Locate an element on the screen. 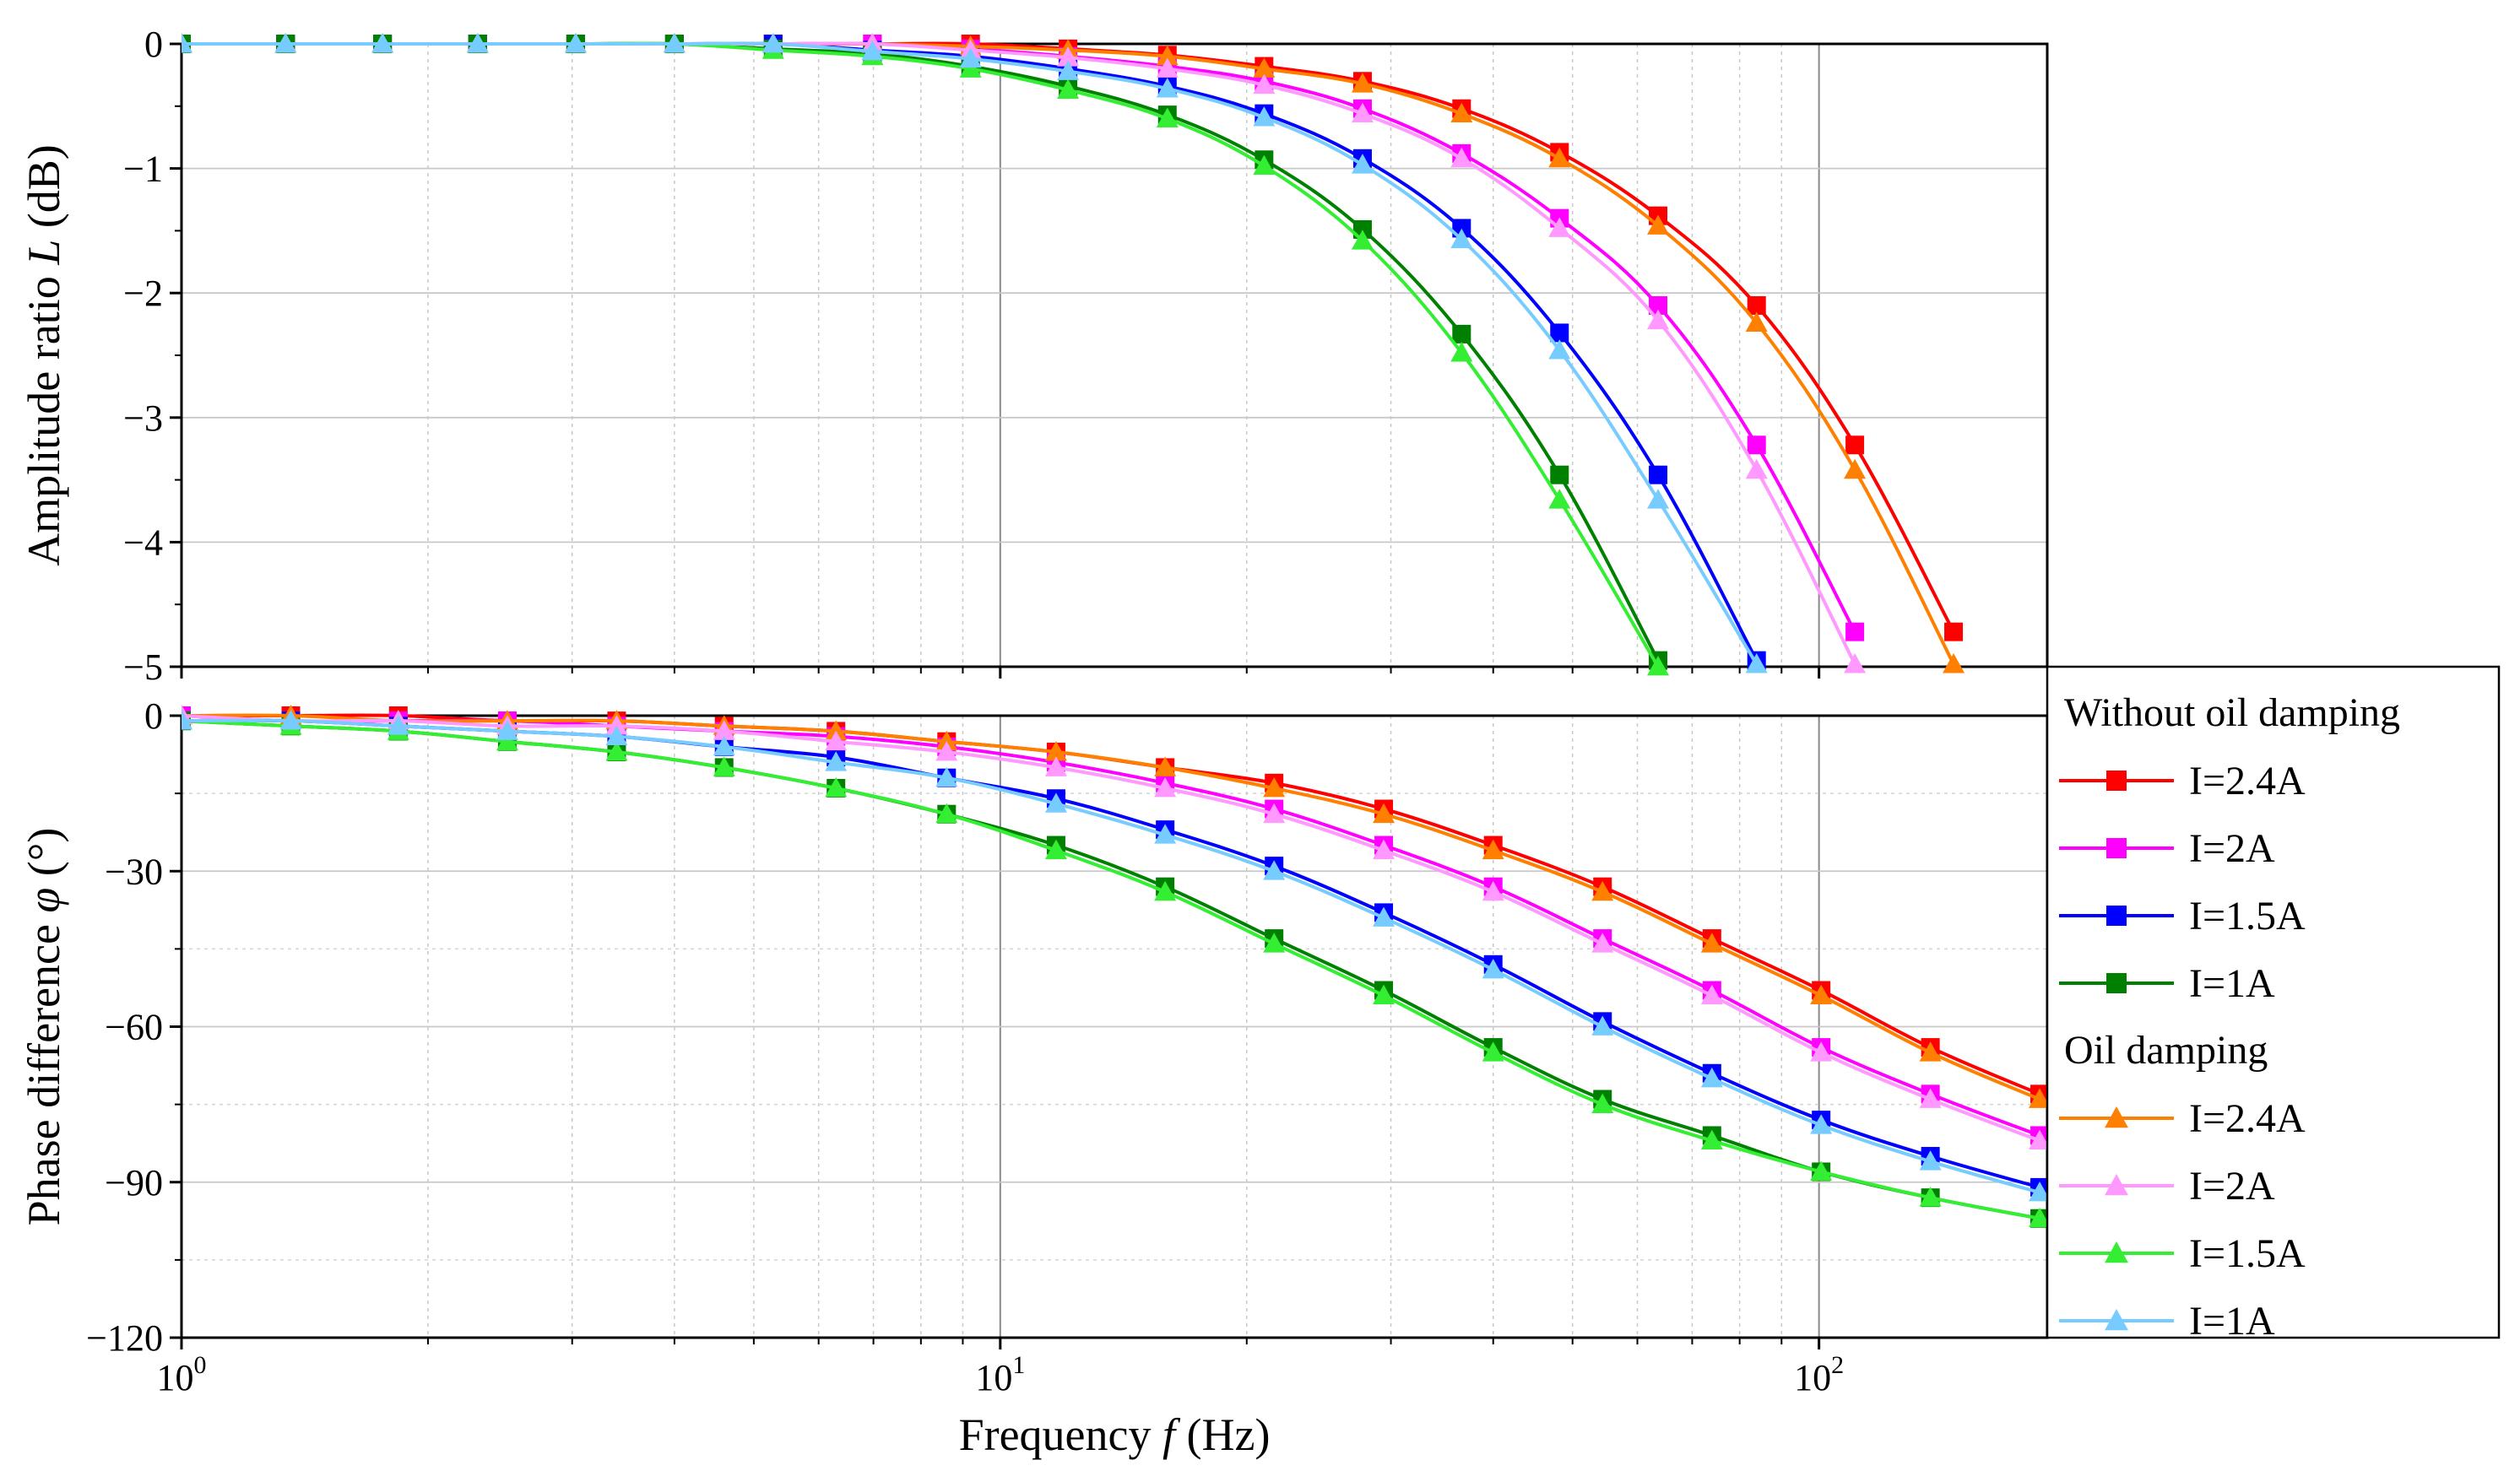  legend-triangle-icon is located at coordinates (2116, 1252).